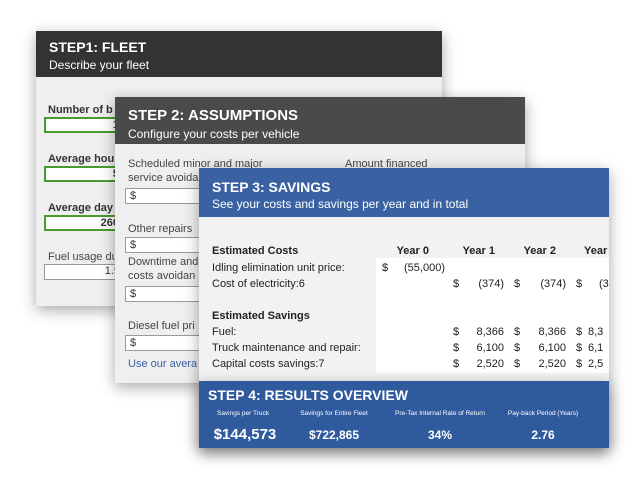 The width and height of the screenshot is (640, 480). What do you see at coordinates (517, 332) in the screenshot?
I see `fuel-y2-cur: $` at bounding box center [517, 332].